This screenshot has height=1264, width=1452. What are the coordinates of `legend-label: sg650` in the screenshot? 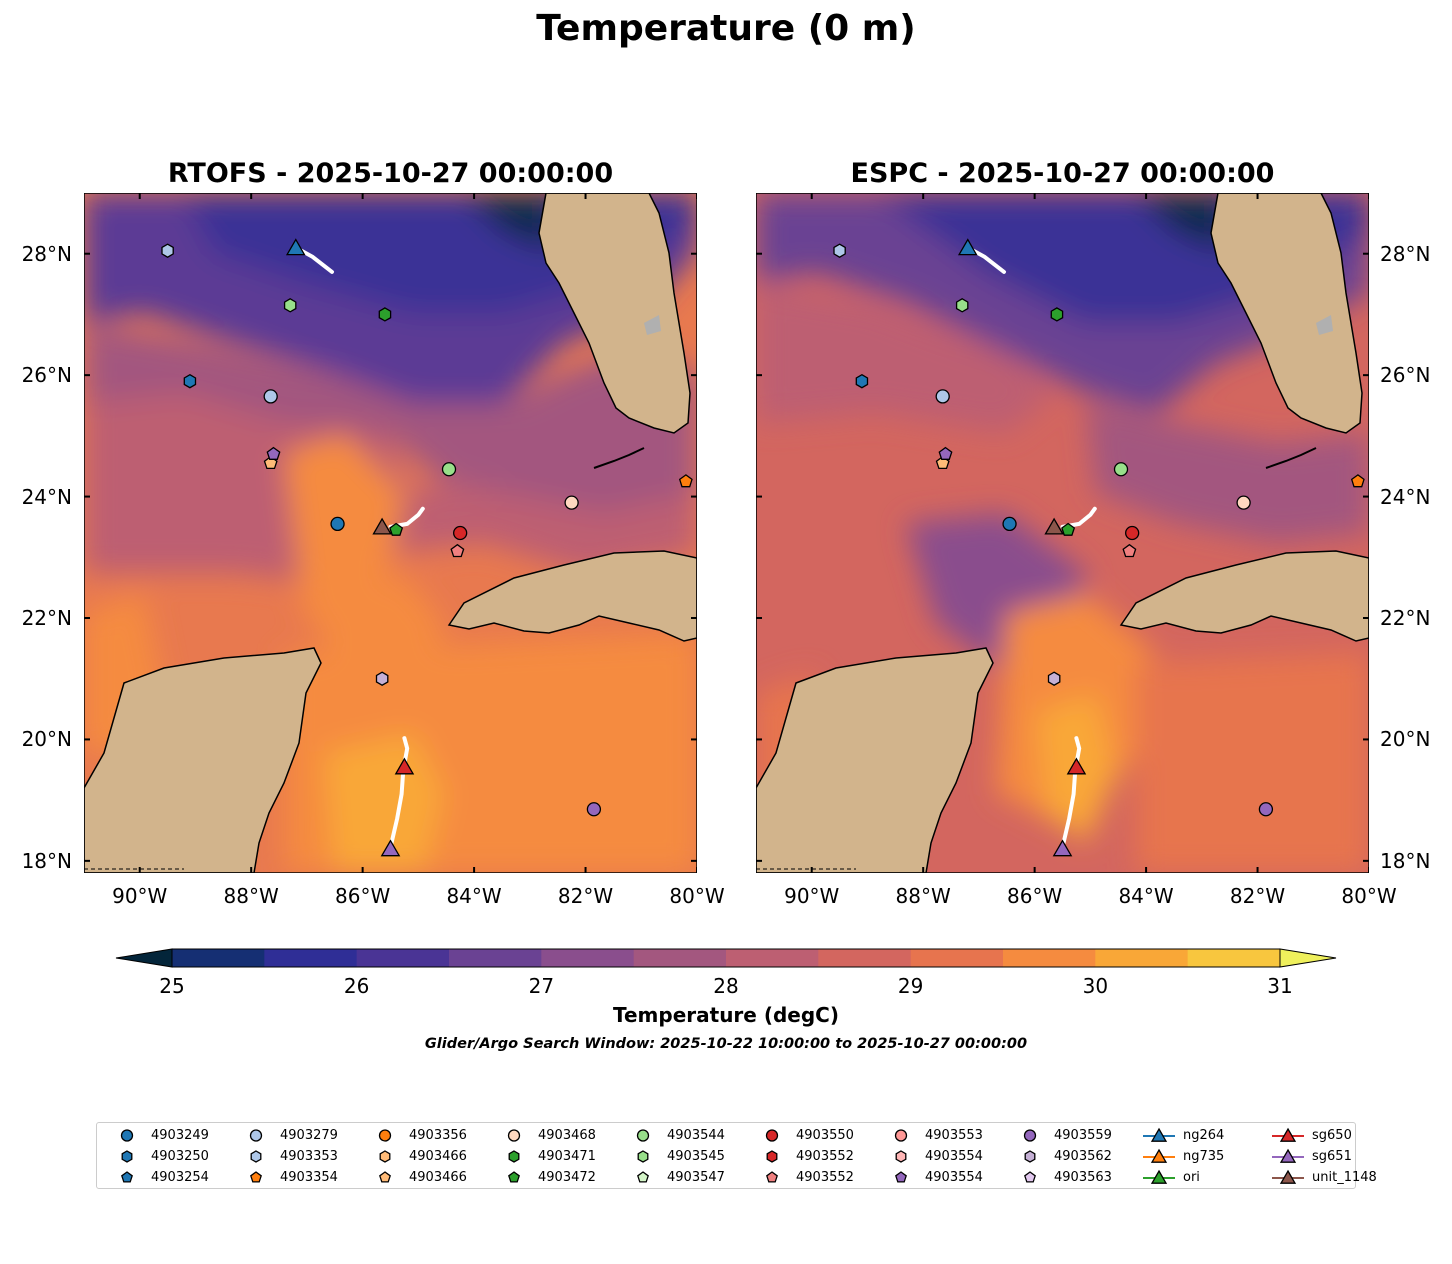 It's located at (1332, 1135).